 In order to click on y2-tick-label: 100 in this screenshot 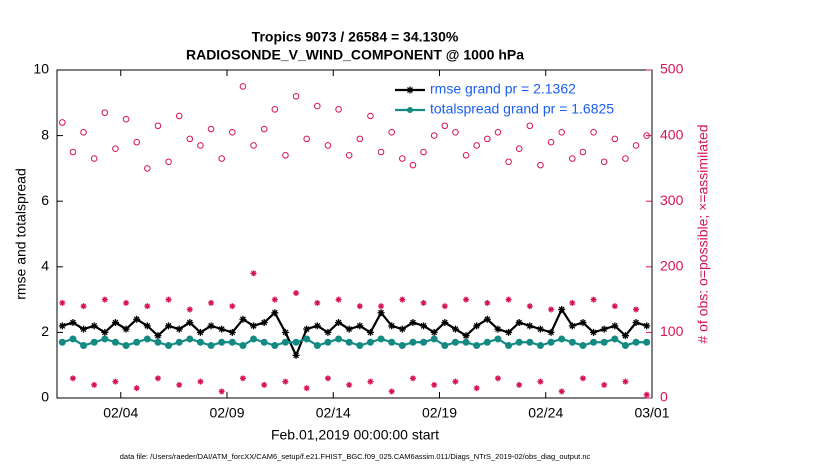, I will do `click(672, 331)`.